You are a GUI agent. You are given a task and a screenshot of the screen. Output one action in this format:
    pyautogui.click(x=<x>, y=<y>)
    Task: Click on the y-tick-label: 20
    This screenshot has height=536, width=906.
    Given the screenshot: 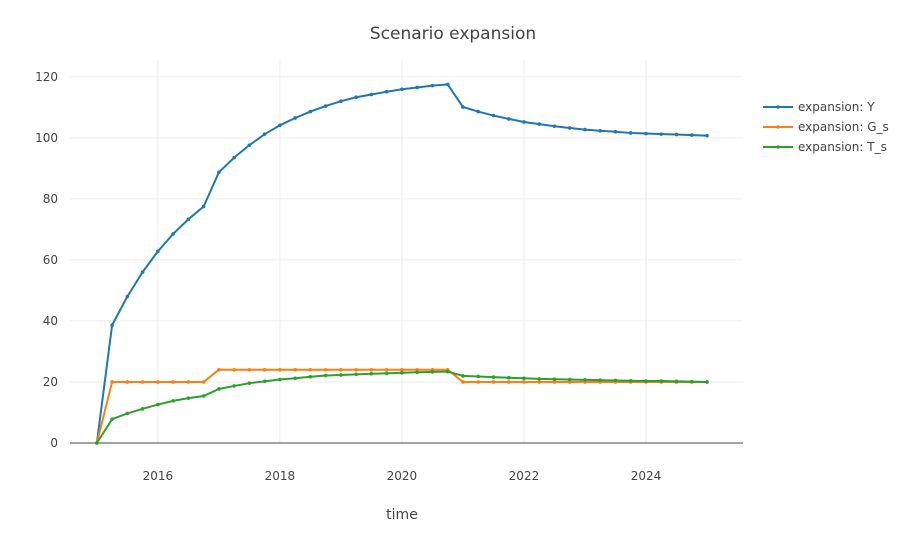 What is the action you would take?
    pyautogui.click(x=50, y=382)
    